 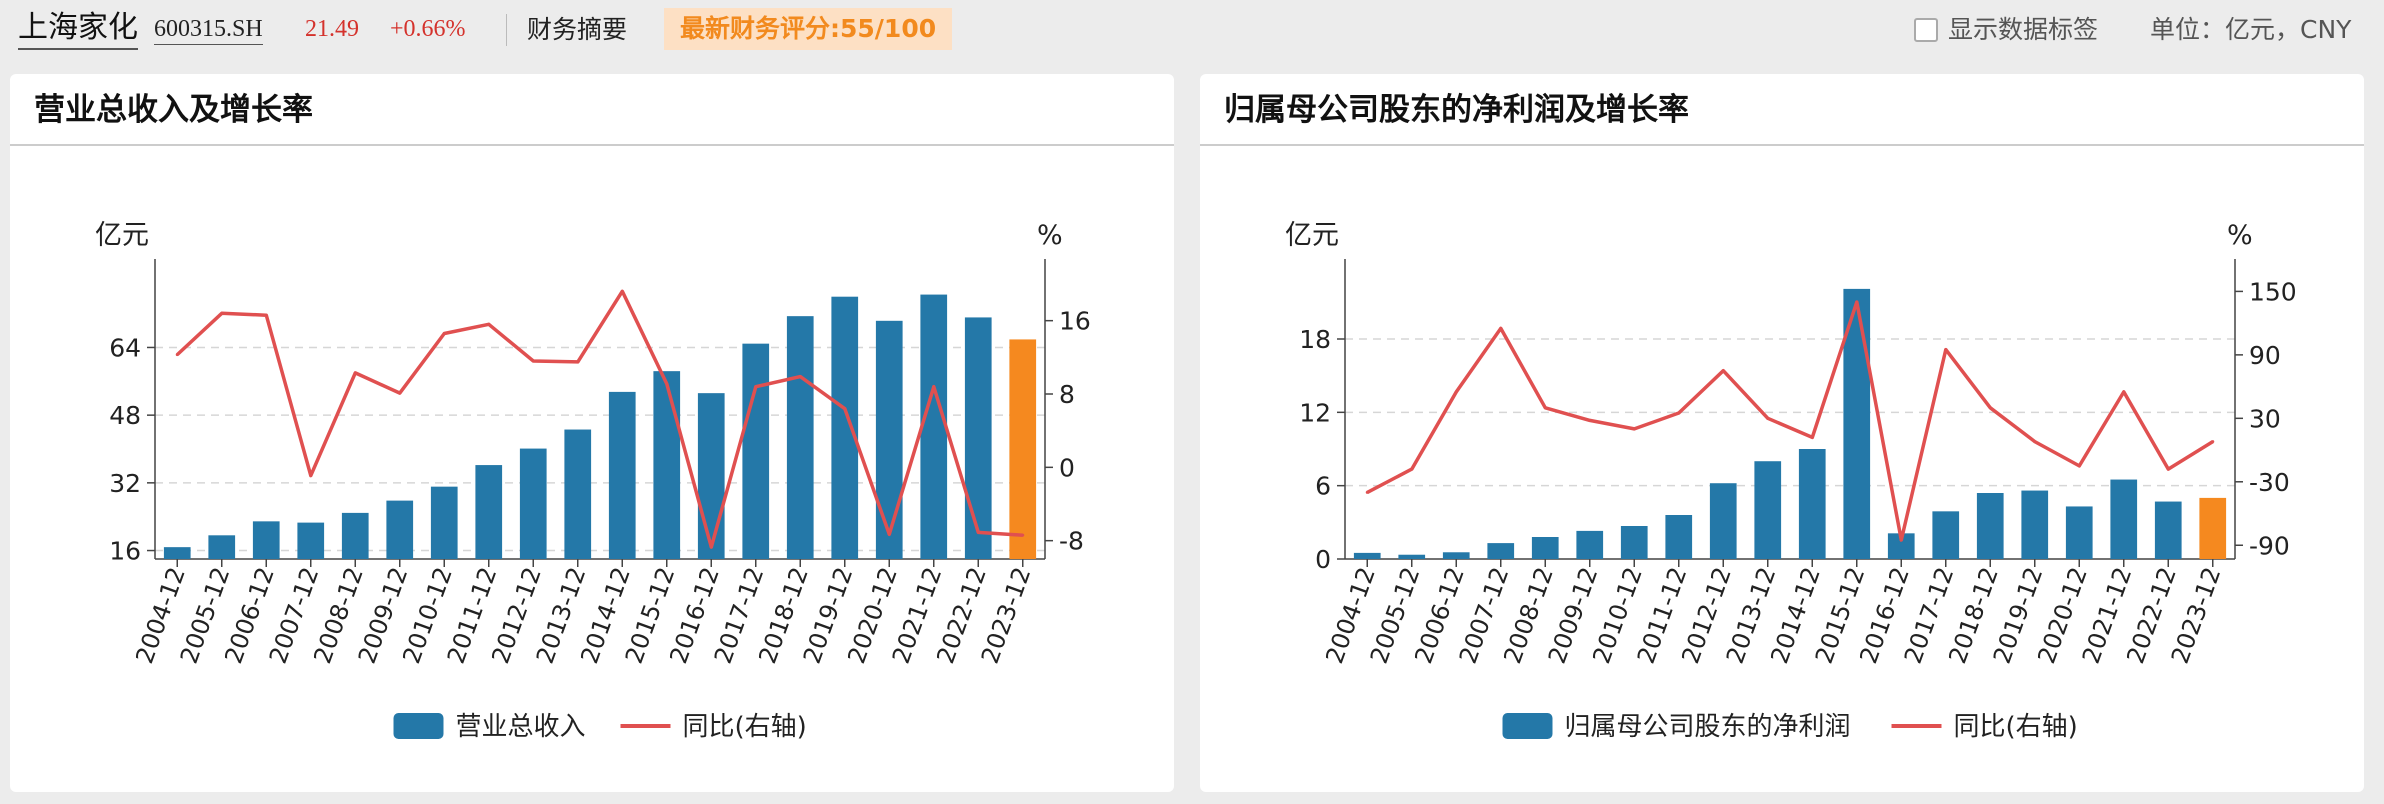 I want to click on left-tick-label: 64, so click(x=125, y=347).